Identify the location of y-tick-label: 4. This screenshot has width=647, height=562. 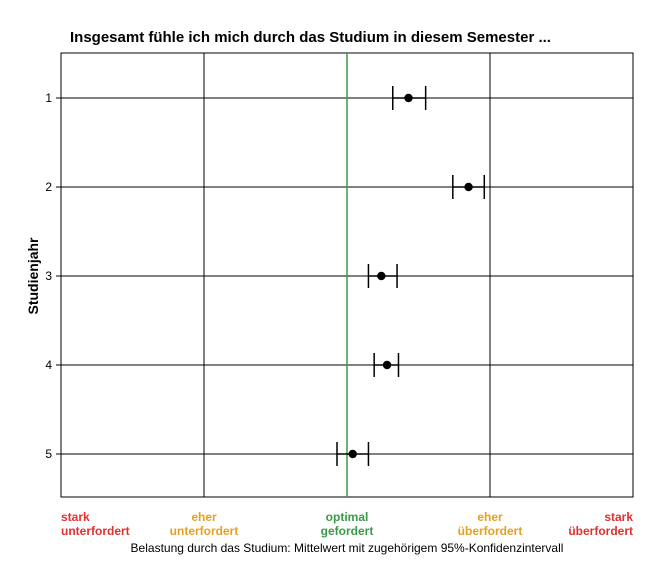
(48, 365).